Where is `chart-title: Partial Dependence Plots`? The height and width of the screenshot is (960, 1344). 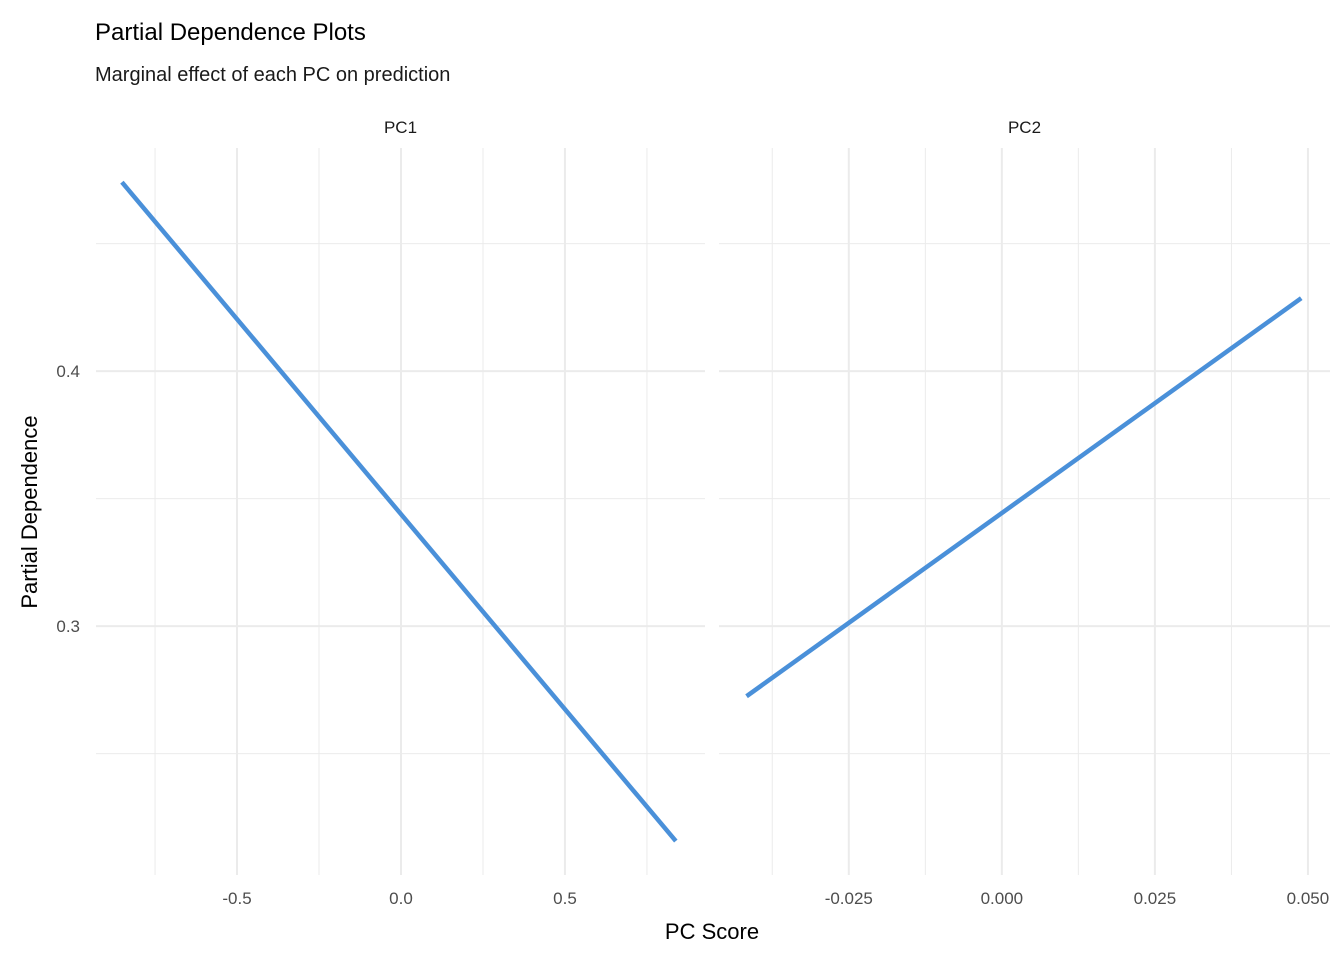
chart-title: Partial Dependence Plots is located at coordinates (230, 32).